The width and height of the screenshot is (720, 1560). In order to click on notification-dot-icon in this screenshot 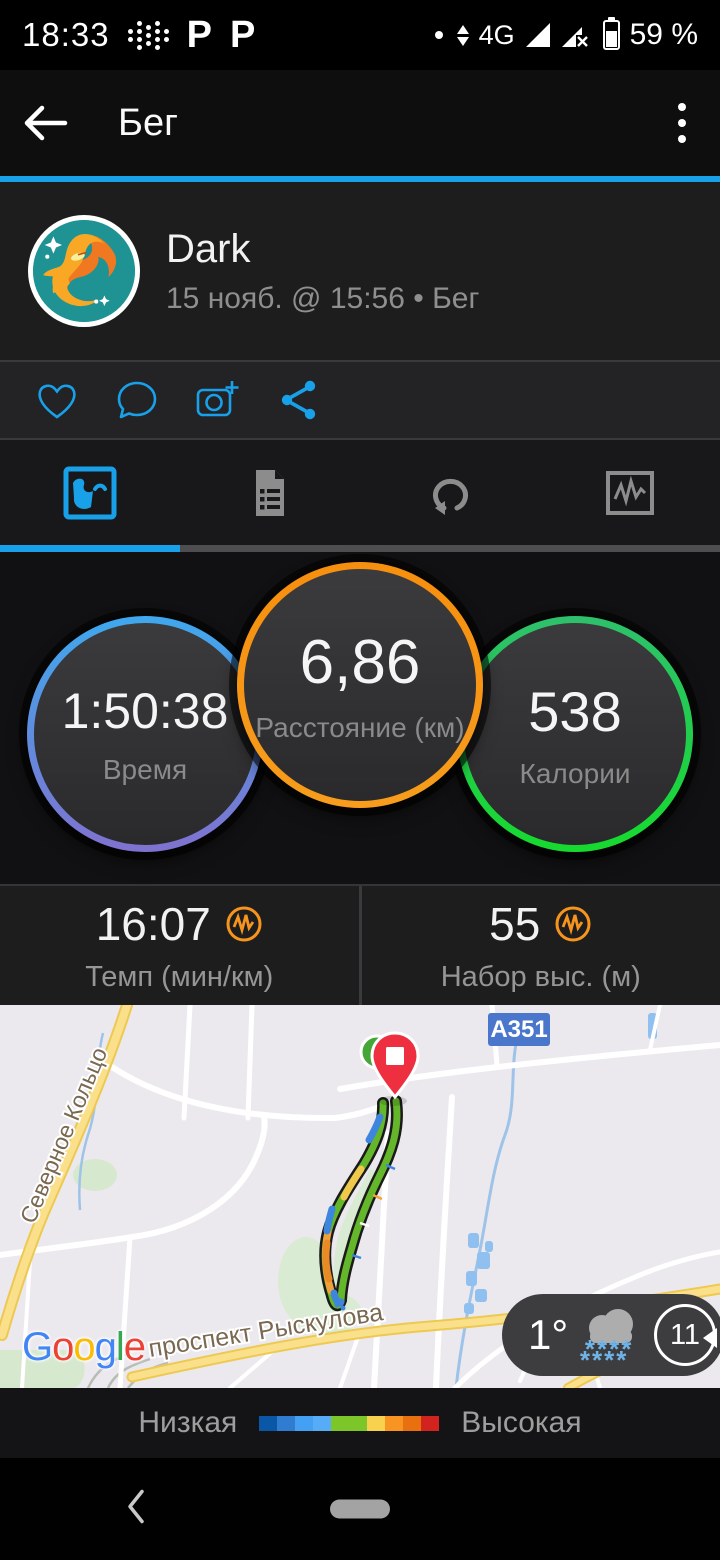, I will do `click(438, 35)`.